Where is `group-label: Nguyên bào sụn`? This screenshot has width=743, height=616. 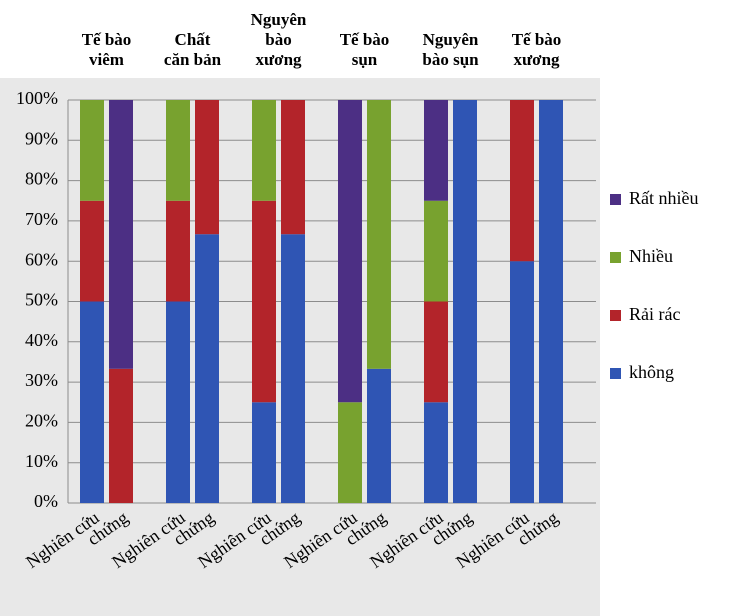 group-label: Nguyên bào sụn is located at coordinates (450, 49).